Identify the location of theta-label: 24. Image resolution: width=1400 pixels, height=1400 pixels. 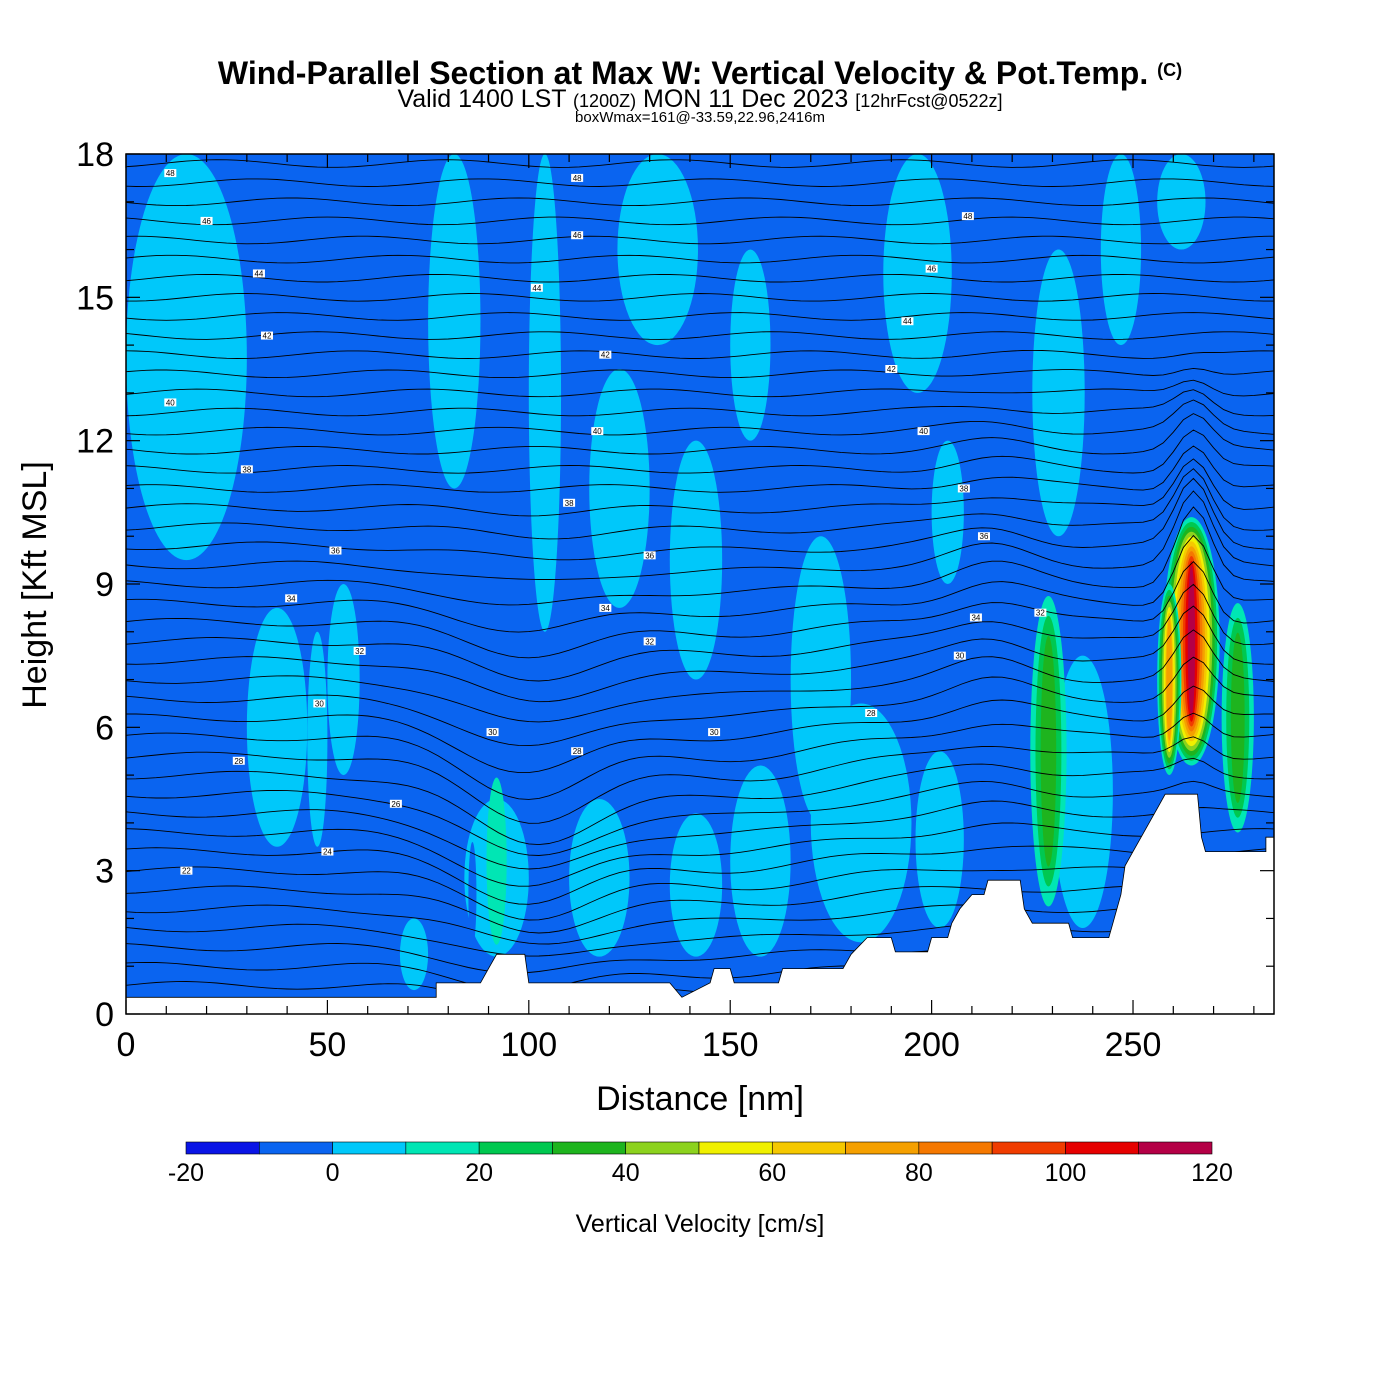
(327, 852).